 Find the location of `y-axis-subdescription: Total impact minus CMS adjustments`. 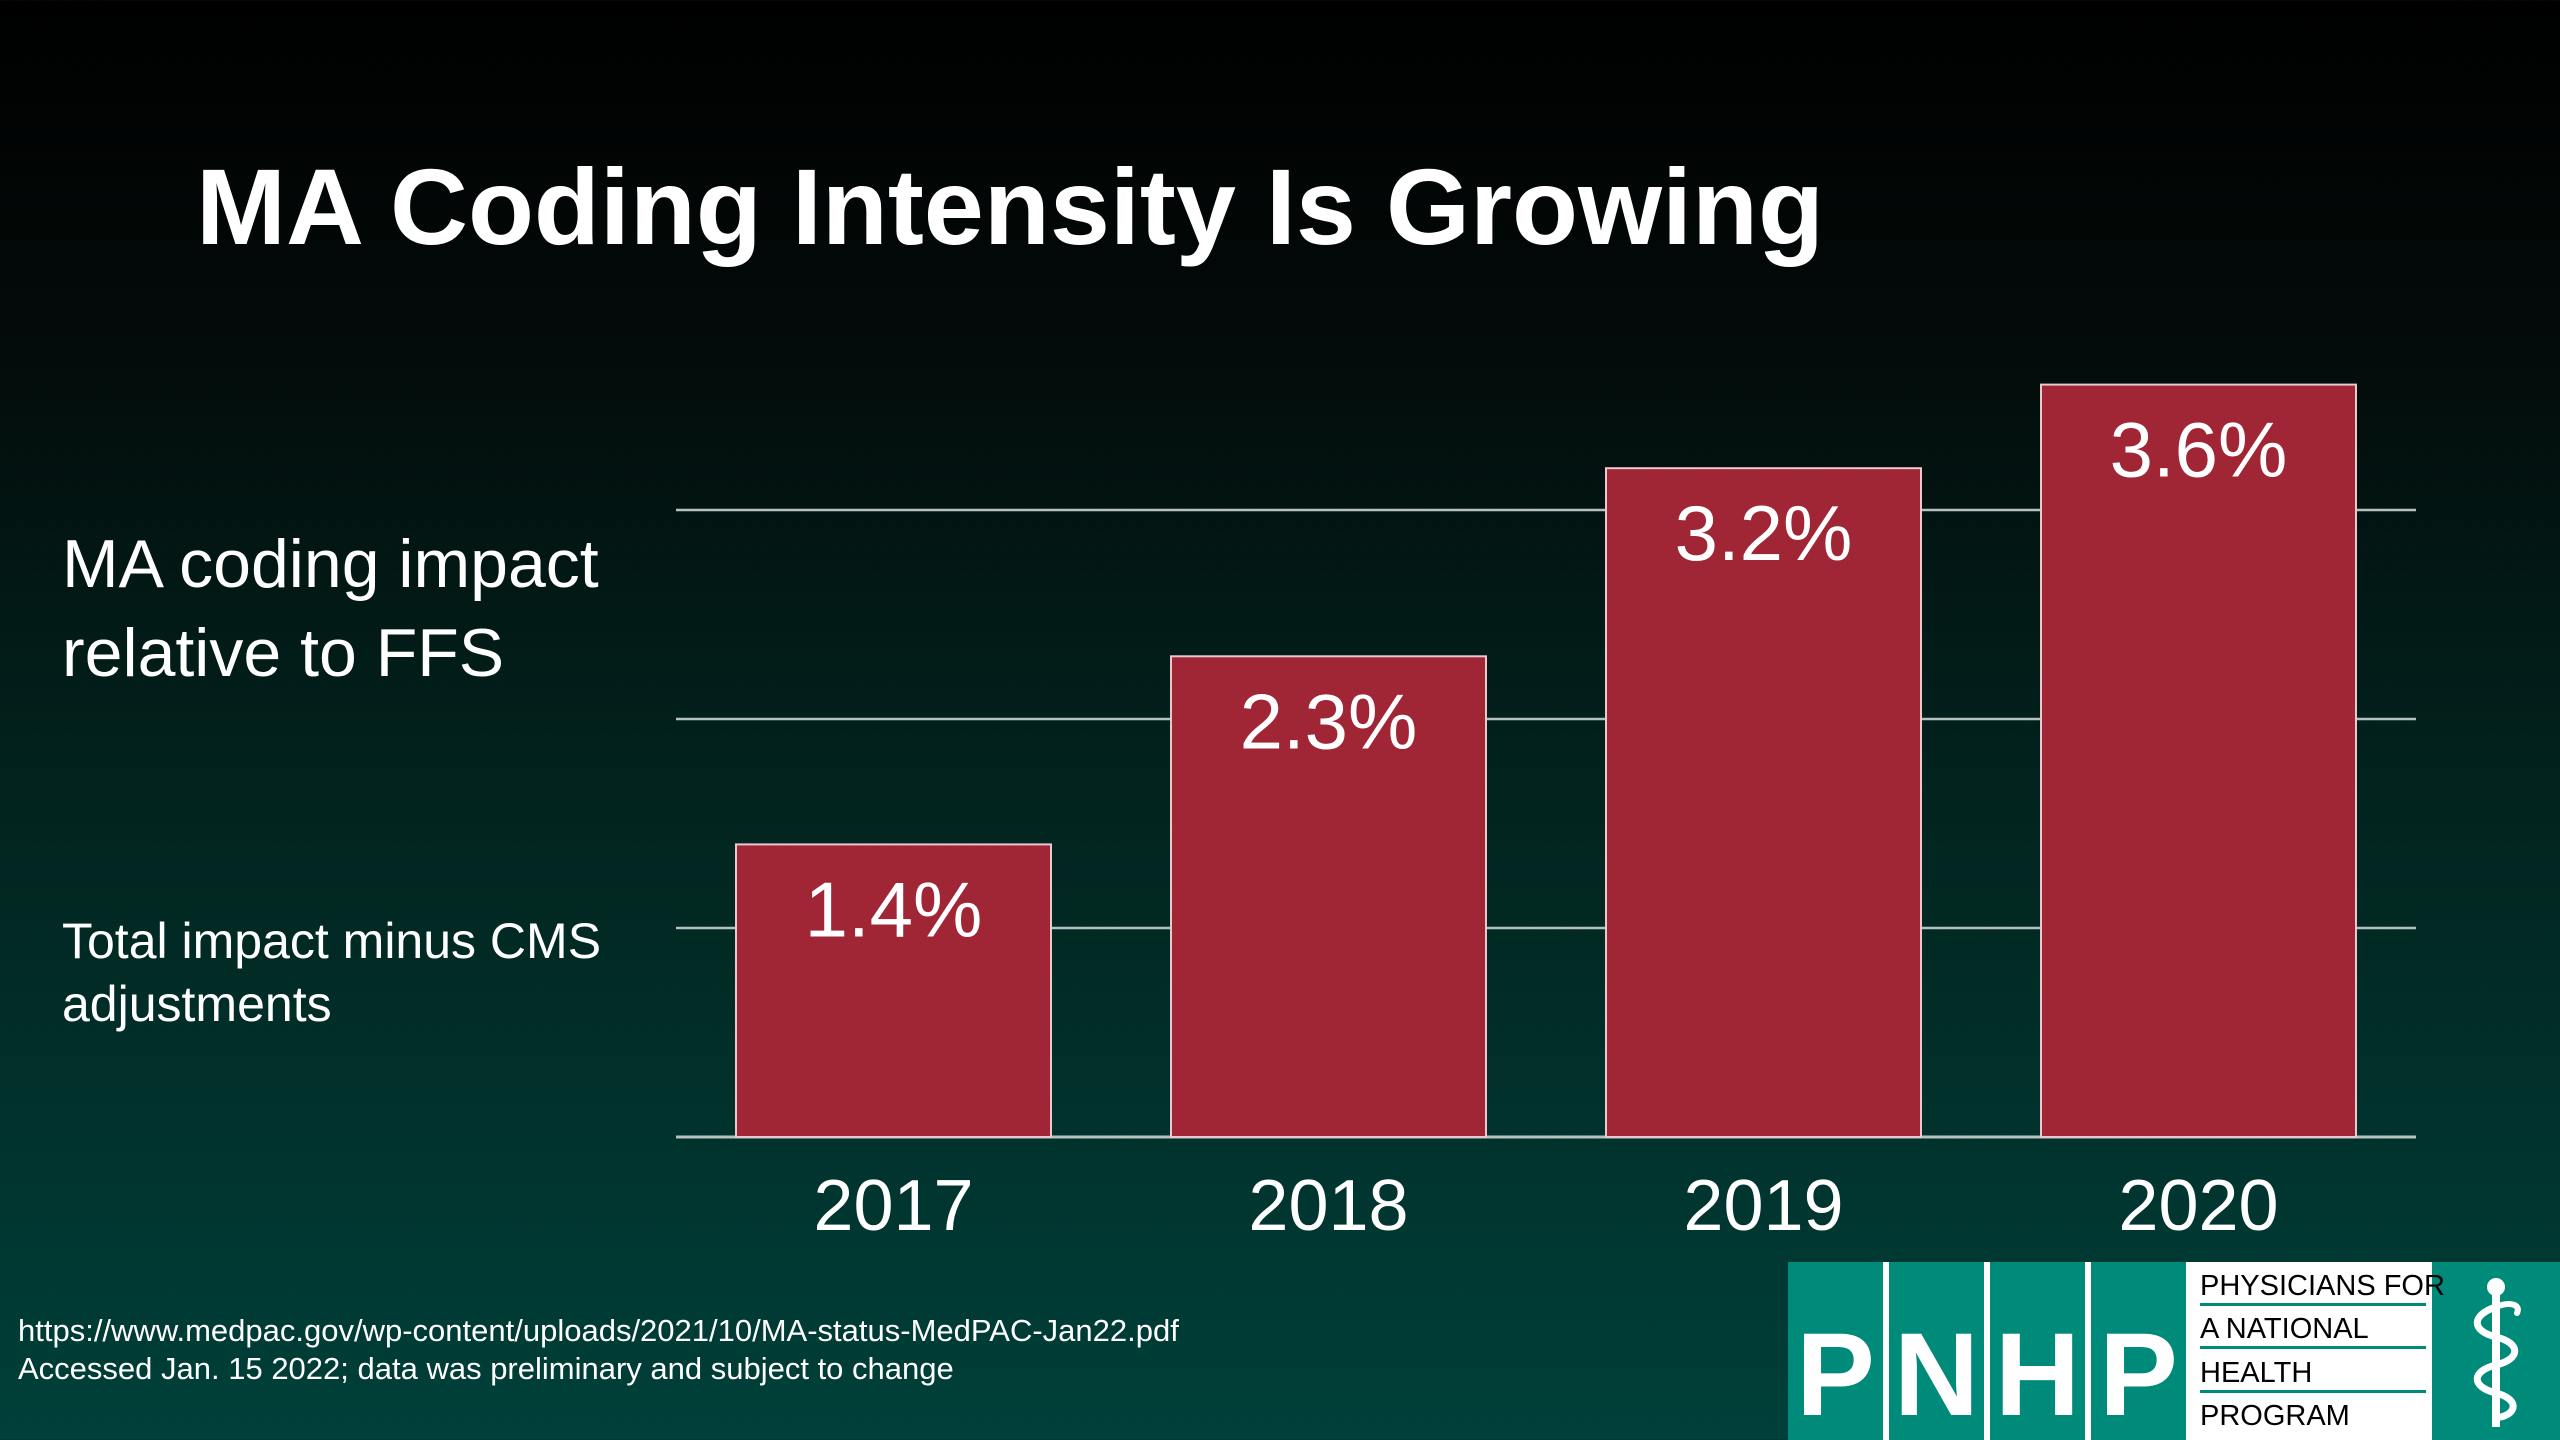

y-axis-subdescription: Total impact minus CMS adjustments is located at coordinates (332, 972).